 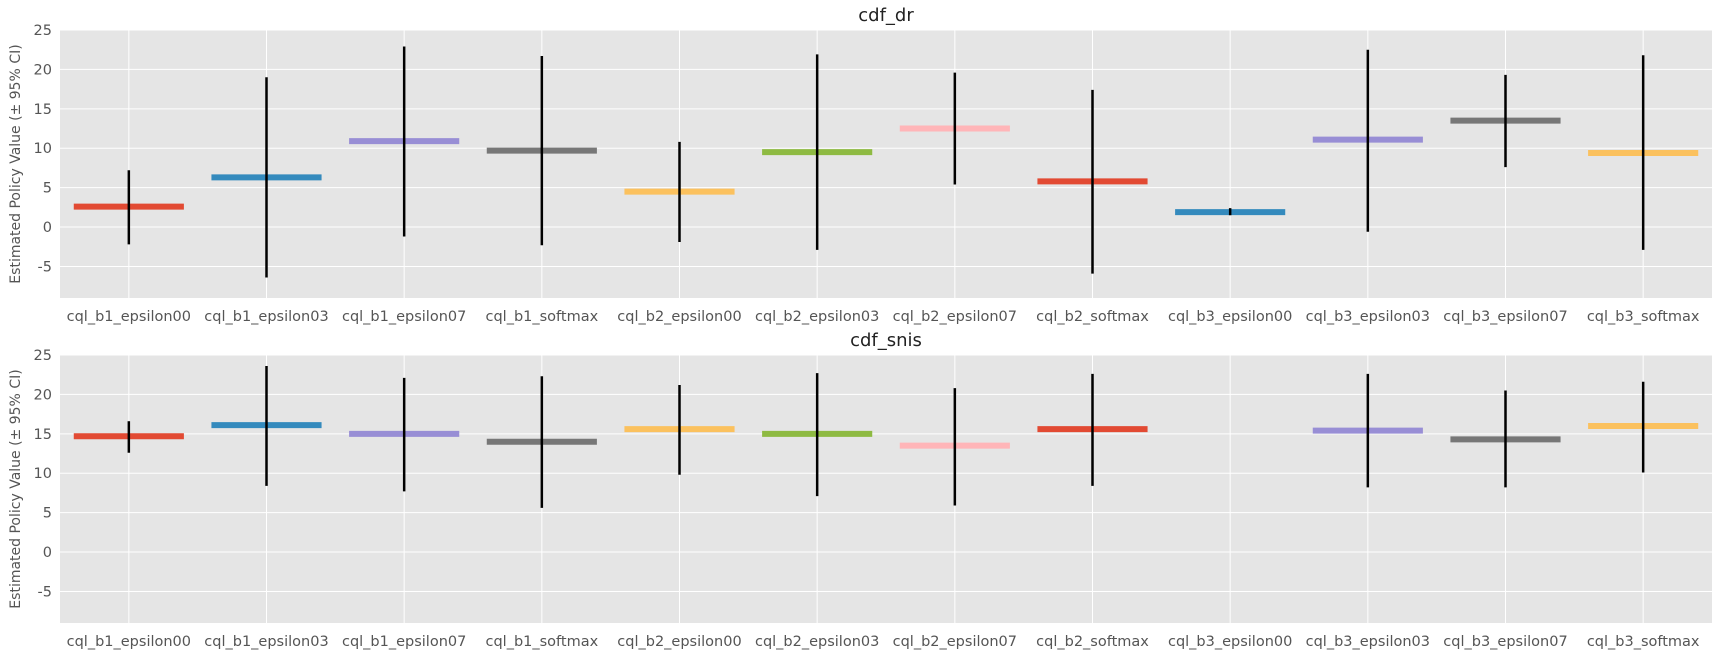 What do you see at coordinates (886, 340) in the screenshot?
I see `chart-title: cdf_snis` at bounding box center [886, 340].